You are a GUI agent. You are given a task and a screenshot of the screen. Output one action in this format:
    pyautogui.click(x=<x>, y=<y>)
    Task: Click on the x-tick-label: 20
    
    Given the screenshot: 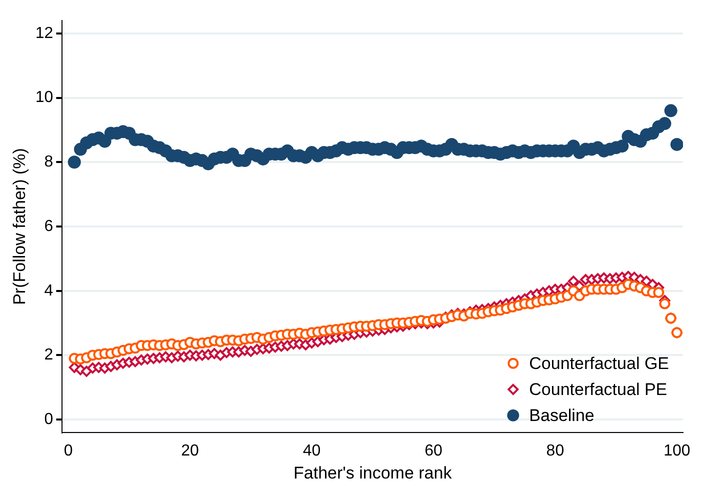 What is the action you would take?
    pyautogui.click(x=190, y=451)
    